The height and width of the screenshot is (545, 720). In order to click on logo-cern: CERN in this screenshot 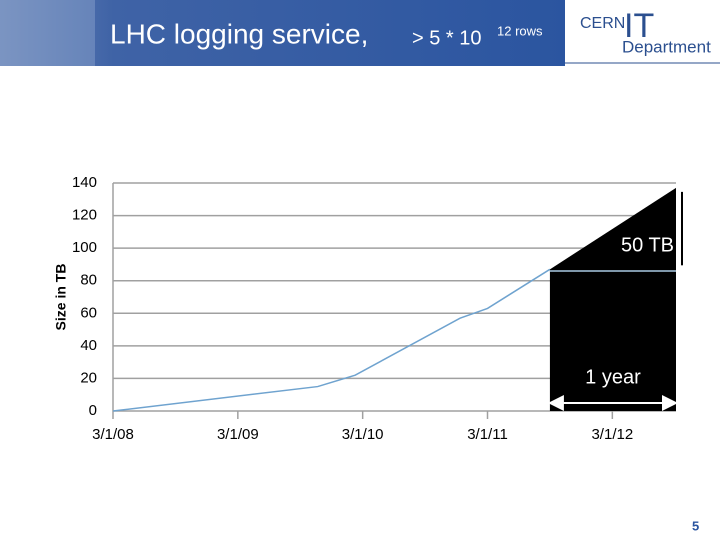, I will do `click(602, 23)`.